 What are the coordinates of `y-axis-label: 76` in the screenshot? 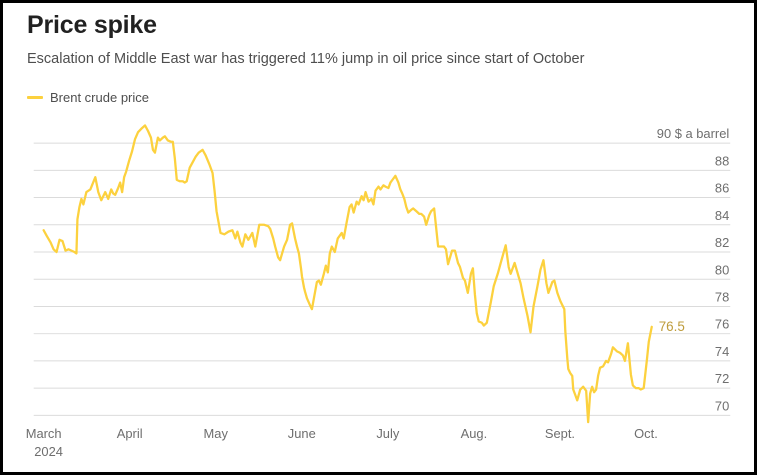 It's located at (722, 324).